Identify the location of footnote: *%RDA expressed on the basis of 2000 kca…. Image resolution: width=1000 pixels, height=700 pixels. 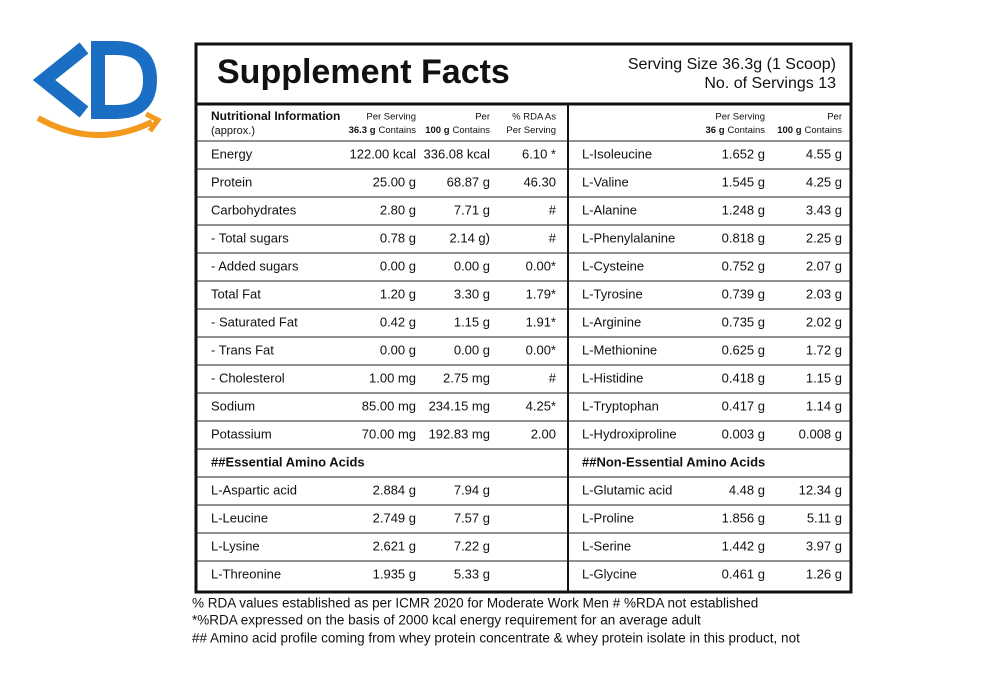
(446, 620).